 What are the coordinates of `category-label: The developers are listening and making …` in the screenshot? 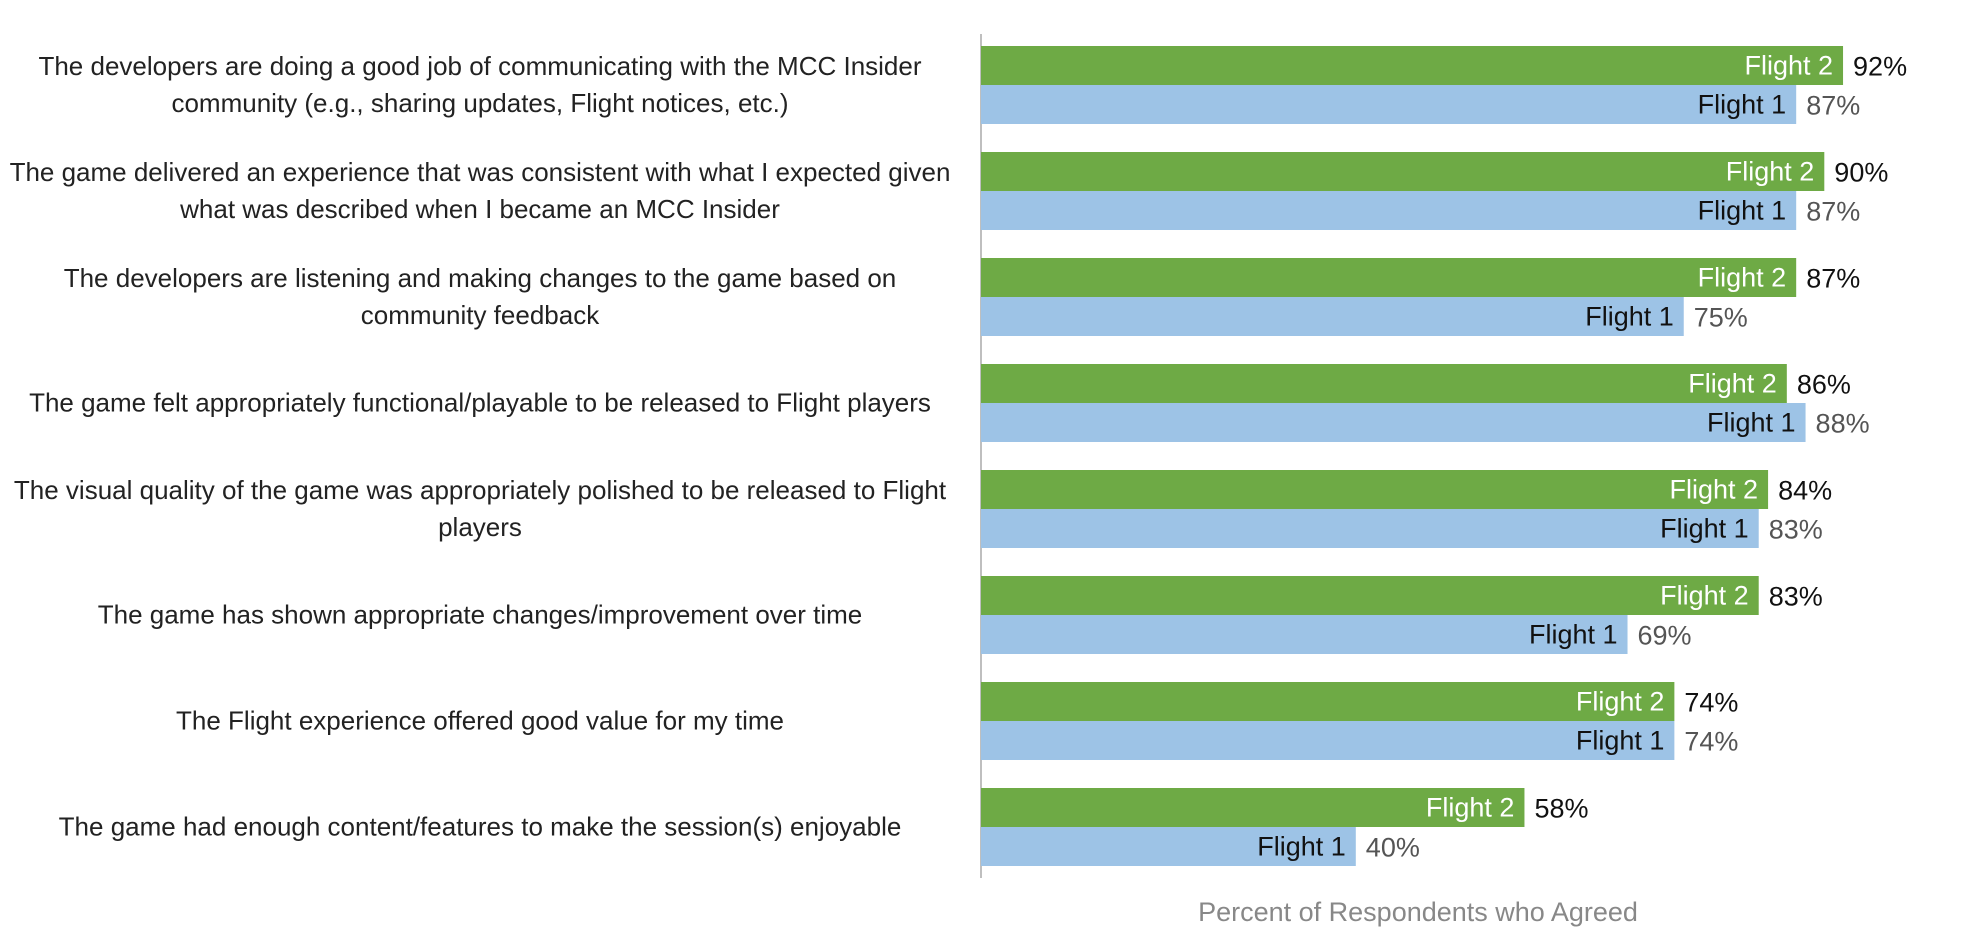 It's located at (480, 296).